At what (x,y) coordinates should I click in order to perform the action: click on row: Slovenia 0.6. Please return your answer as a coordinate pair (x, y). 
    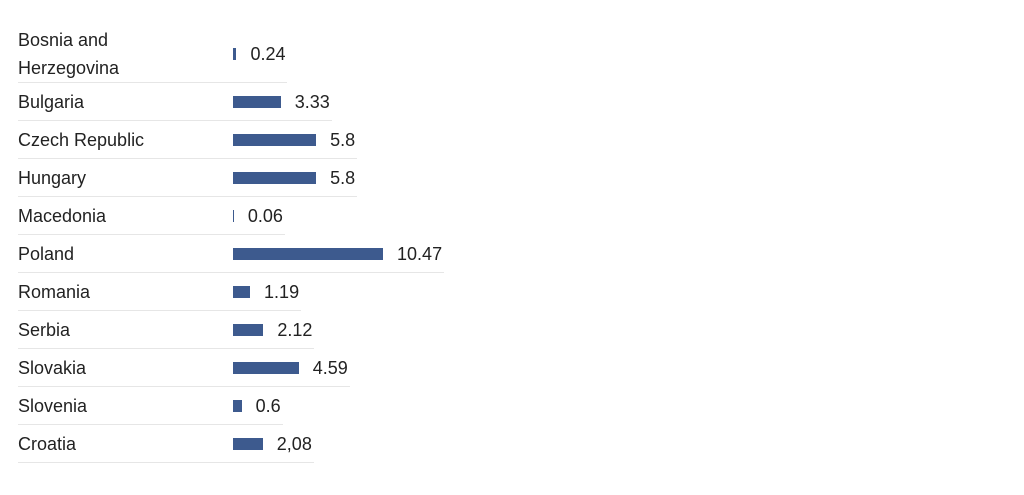
    Looking at the image, I should click on (150, 406).